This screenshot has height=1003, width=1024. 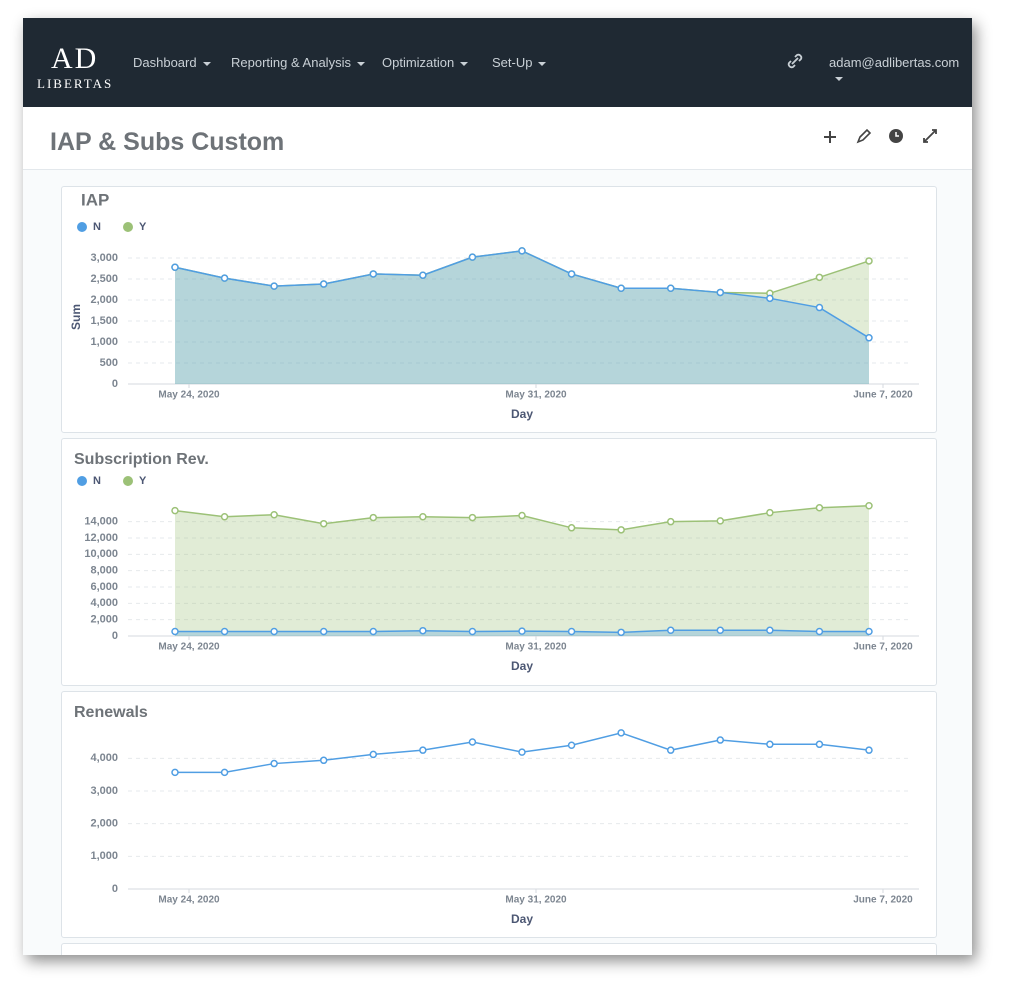 I want to click on chart-title: Renewals, so click(x=111, y=712).